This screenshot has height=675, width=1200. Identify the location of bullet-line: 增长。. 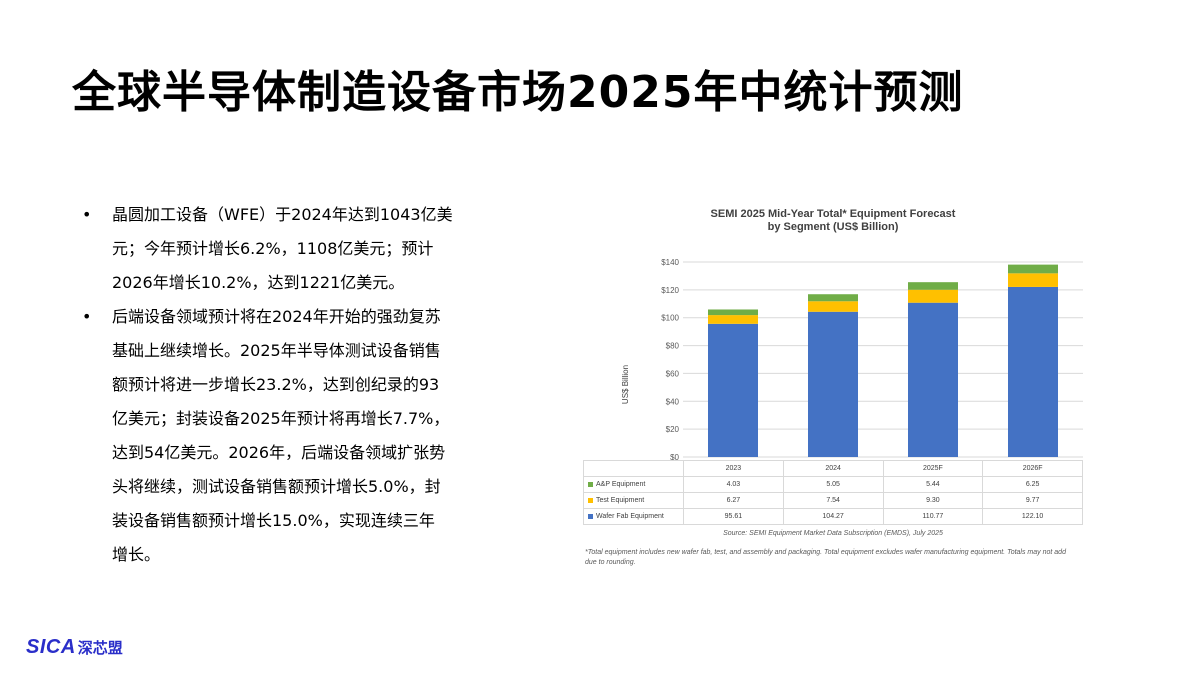
(136, 554).